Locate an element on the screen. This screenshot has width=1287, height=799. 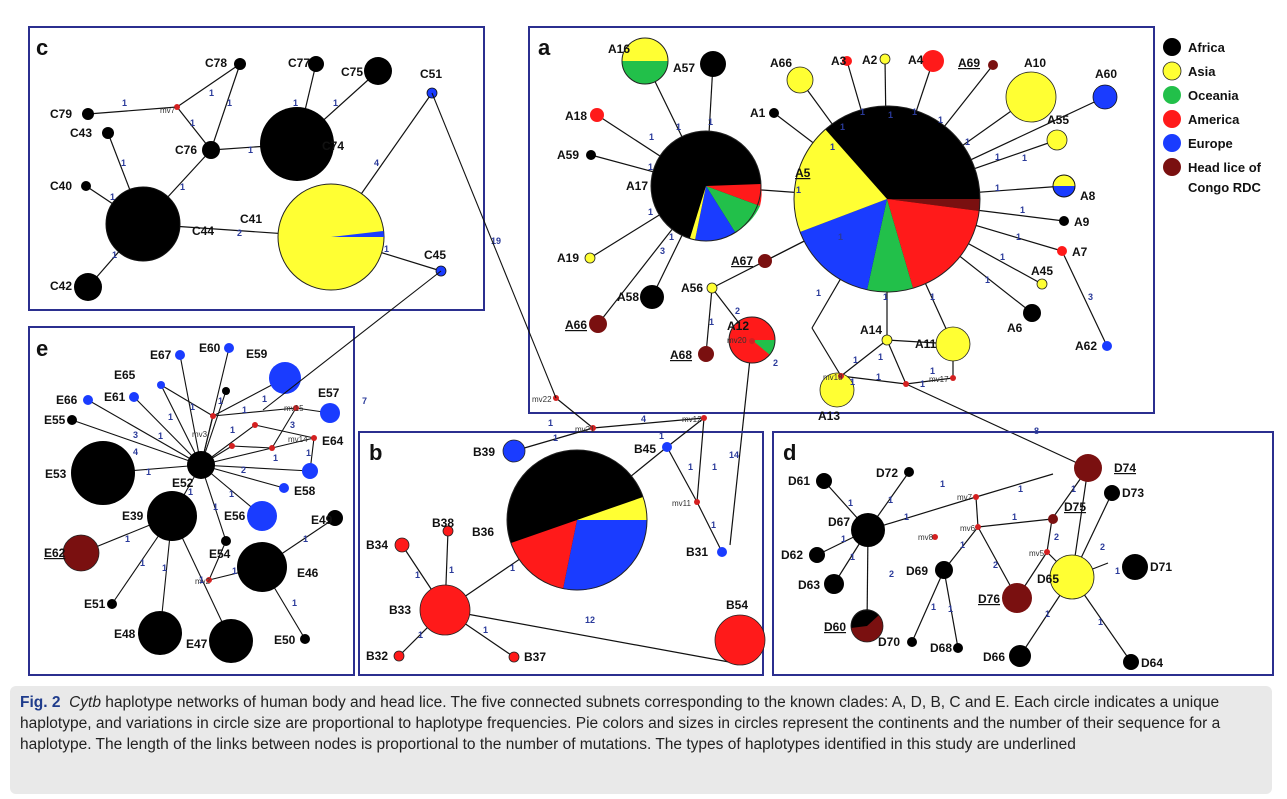
panel-b-letter: b is located at coordinates (375, 452).